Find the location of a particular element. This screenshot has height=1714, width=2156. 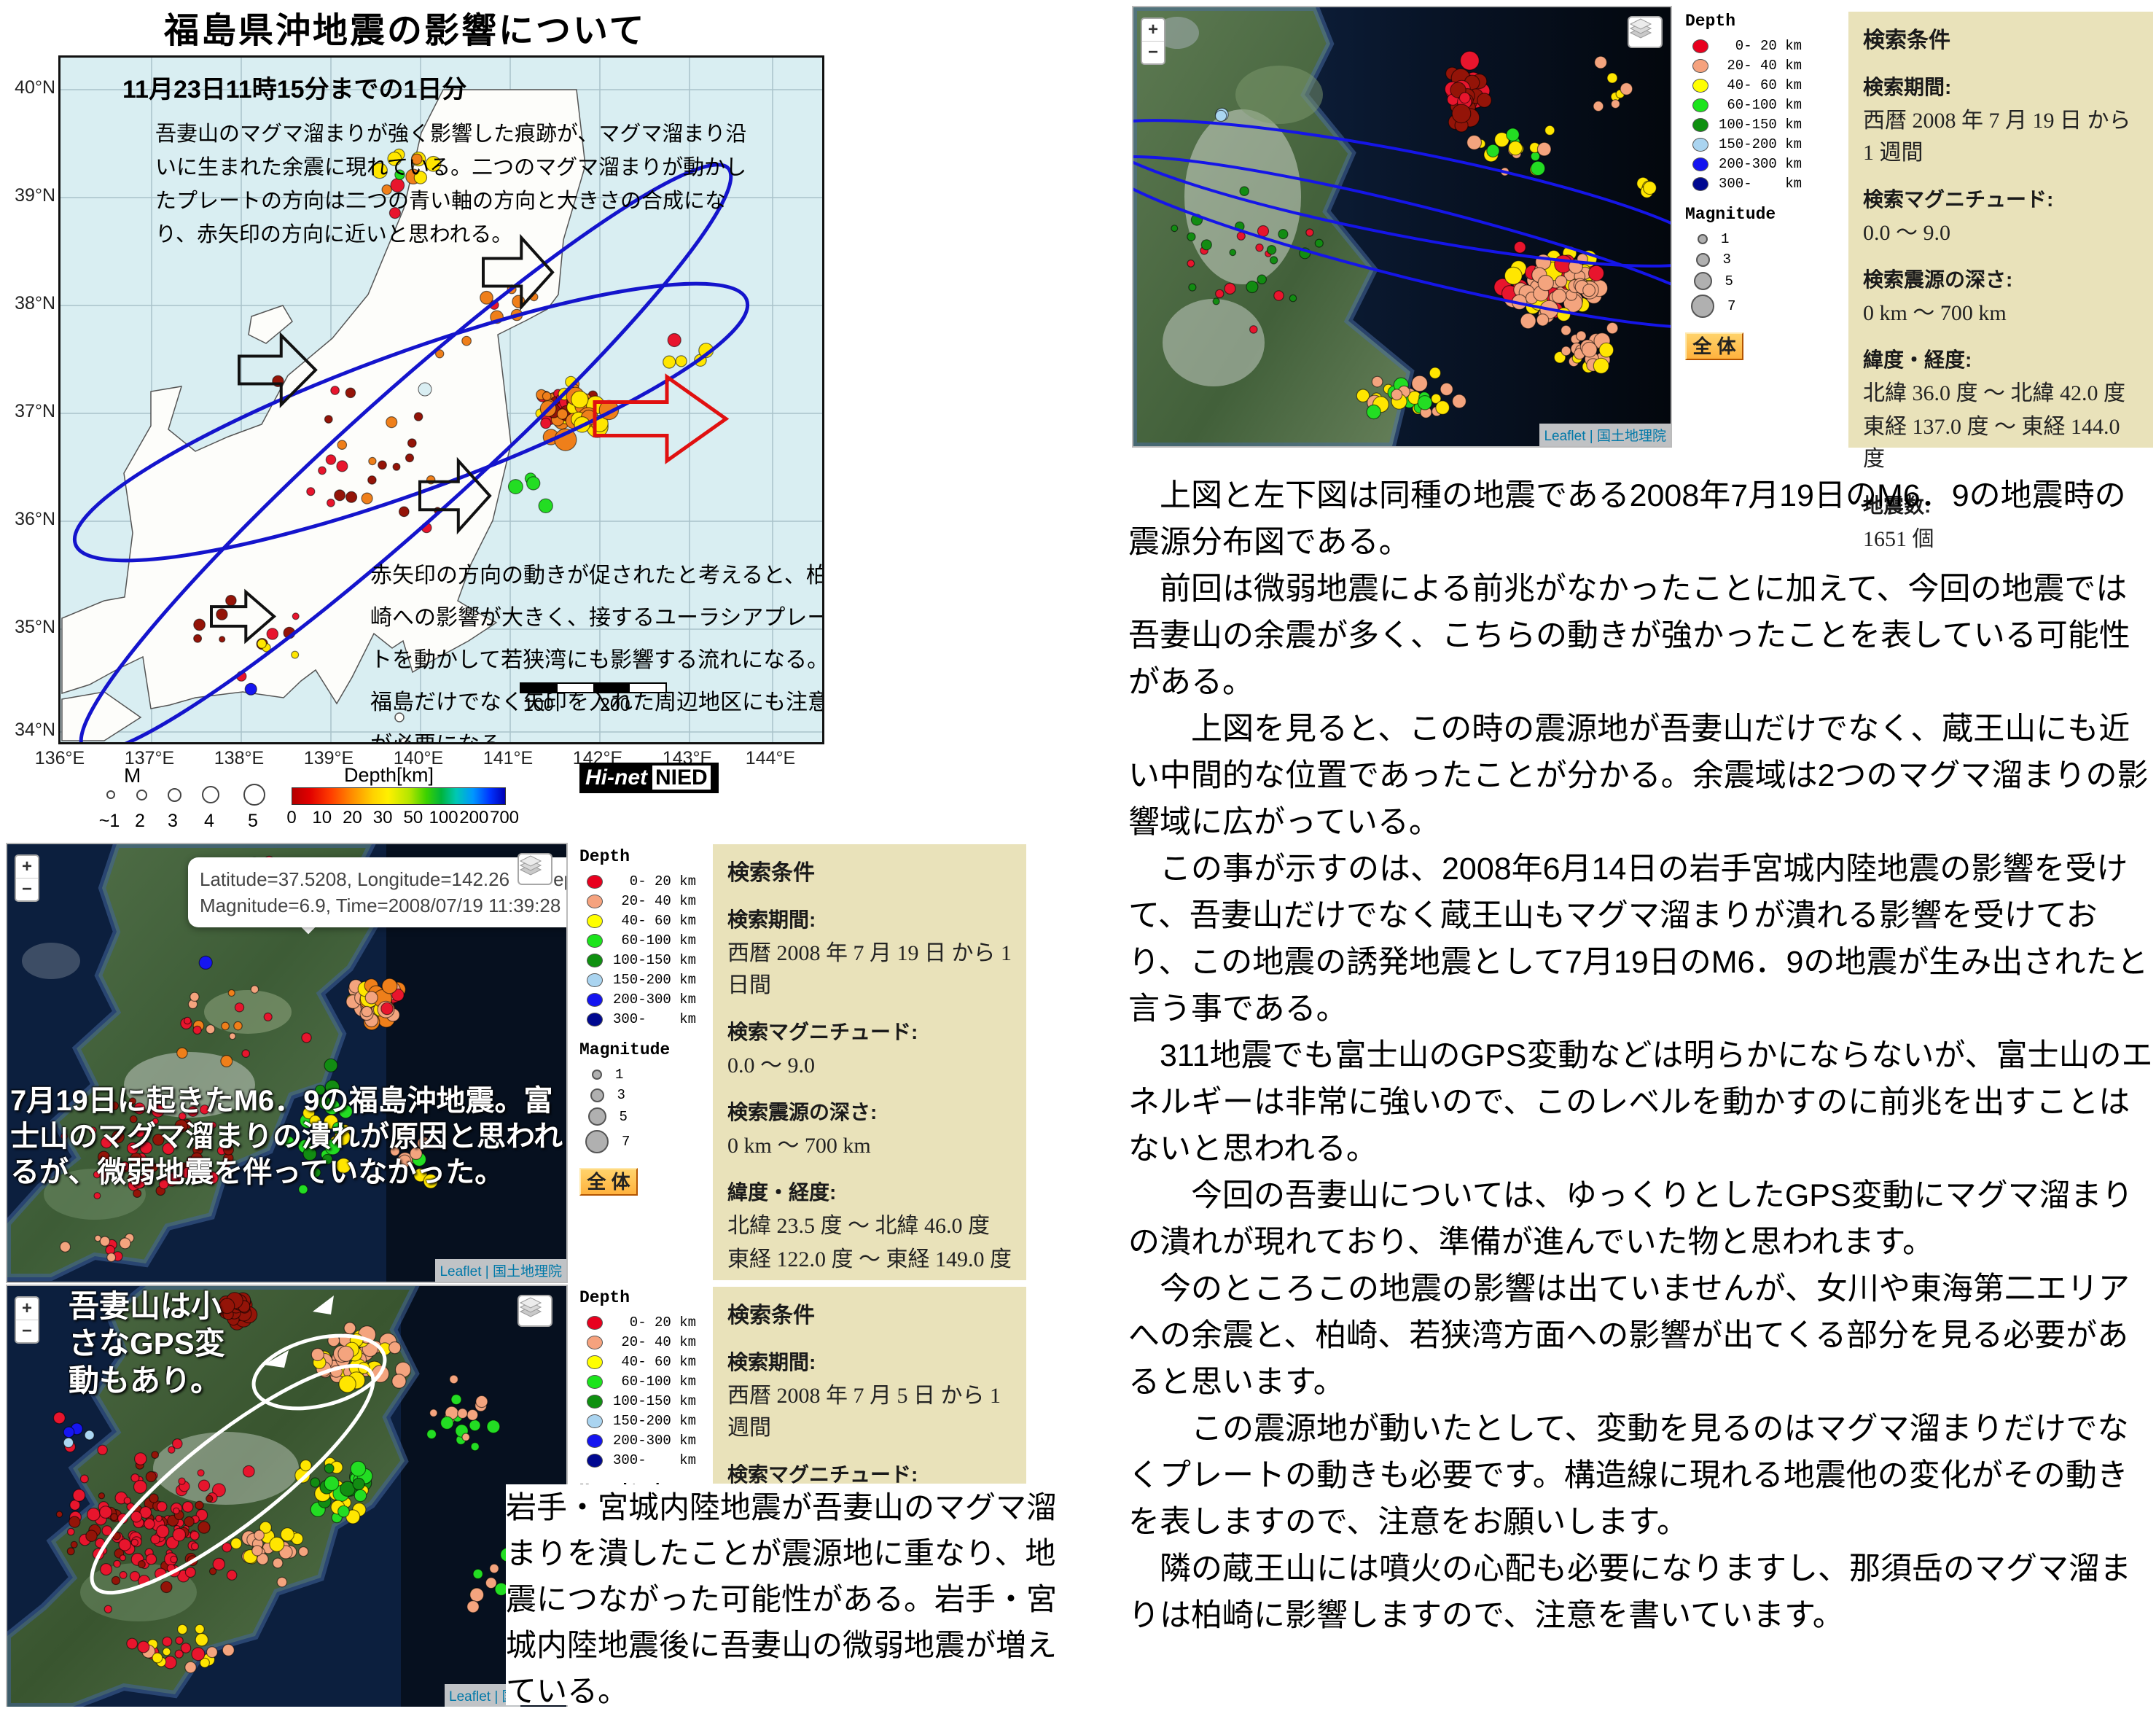

map-date-label: 11月23日11時15分までの1日分 is located at coordinates (294, 90).